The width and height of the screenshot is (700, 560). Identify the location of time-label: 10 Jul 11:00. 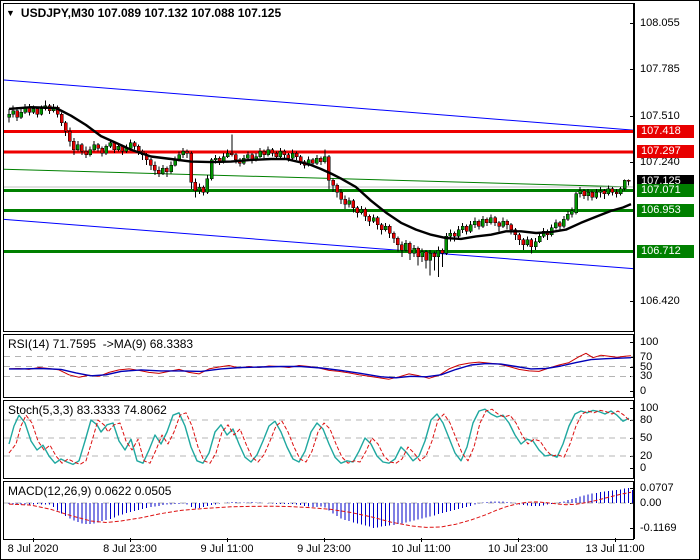
(421, 549).